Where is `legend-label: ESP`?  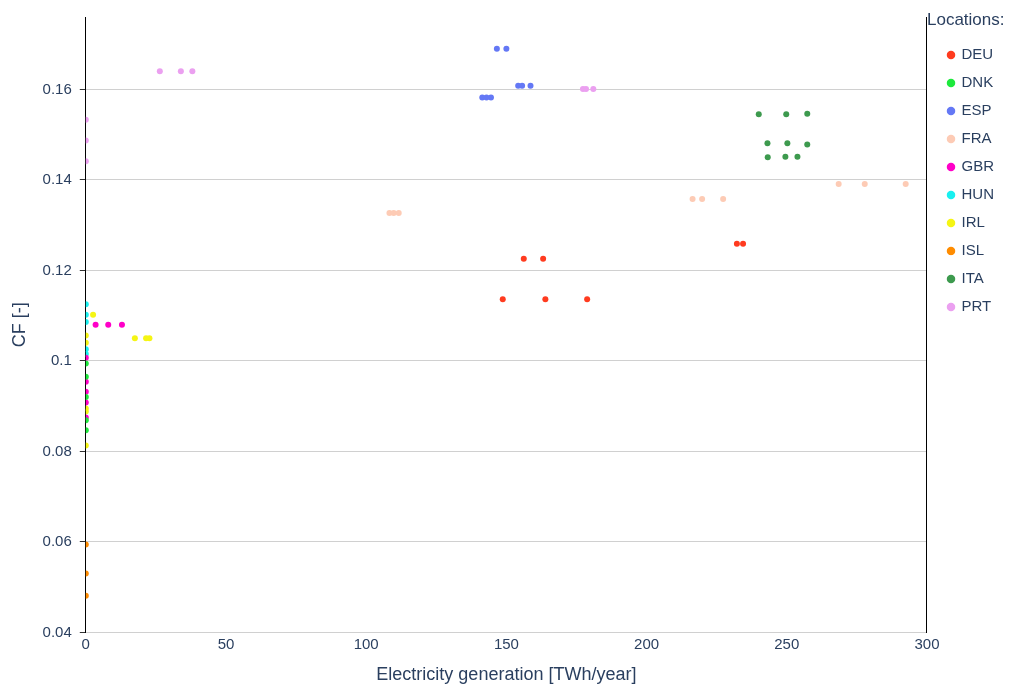 legend-label: ESP is located at coordinates (976, 110).